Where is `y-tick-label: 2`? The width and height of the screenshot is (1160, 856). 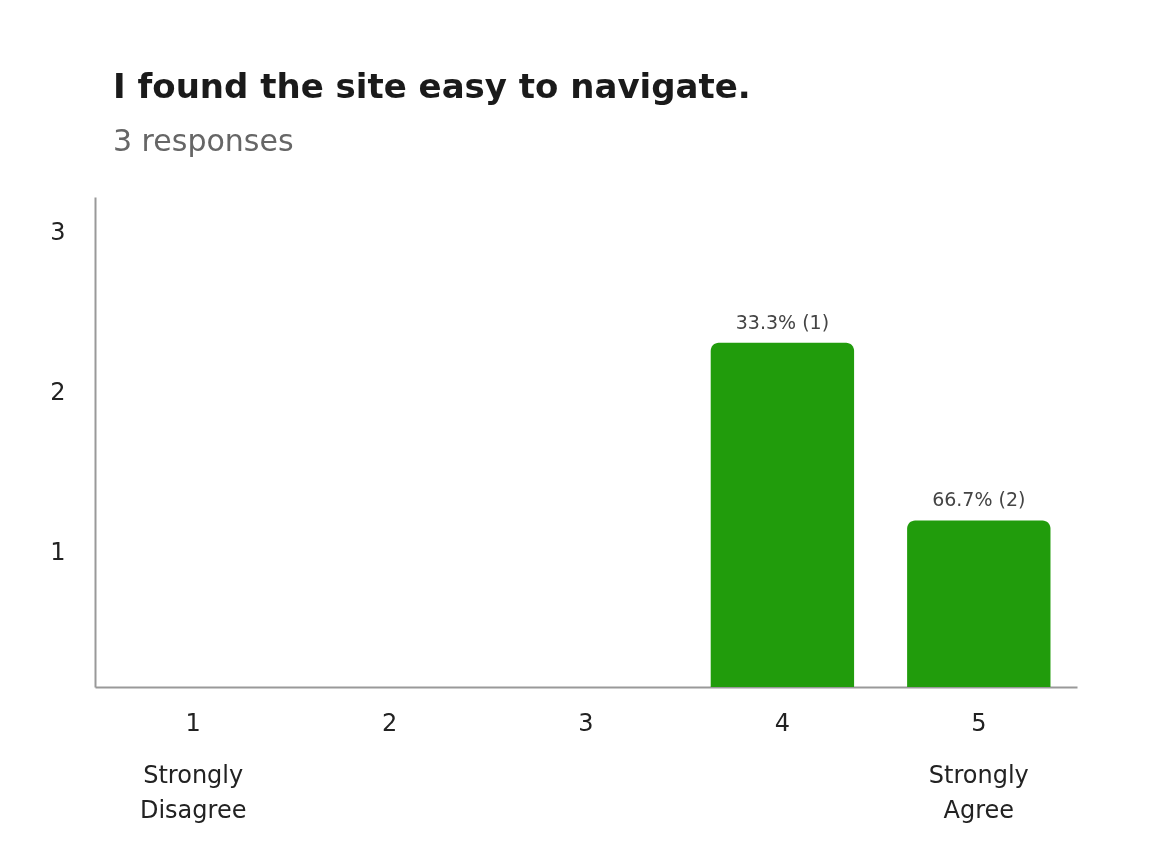
y-tick-label: 2 is located at coordinates (58, 391).